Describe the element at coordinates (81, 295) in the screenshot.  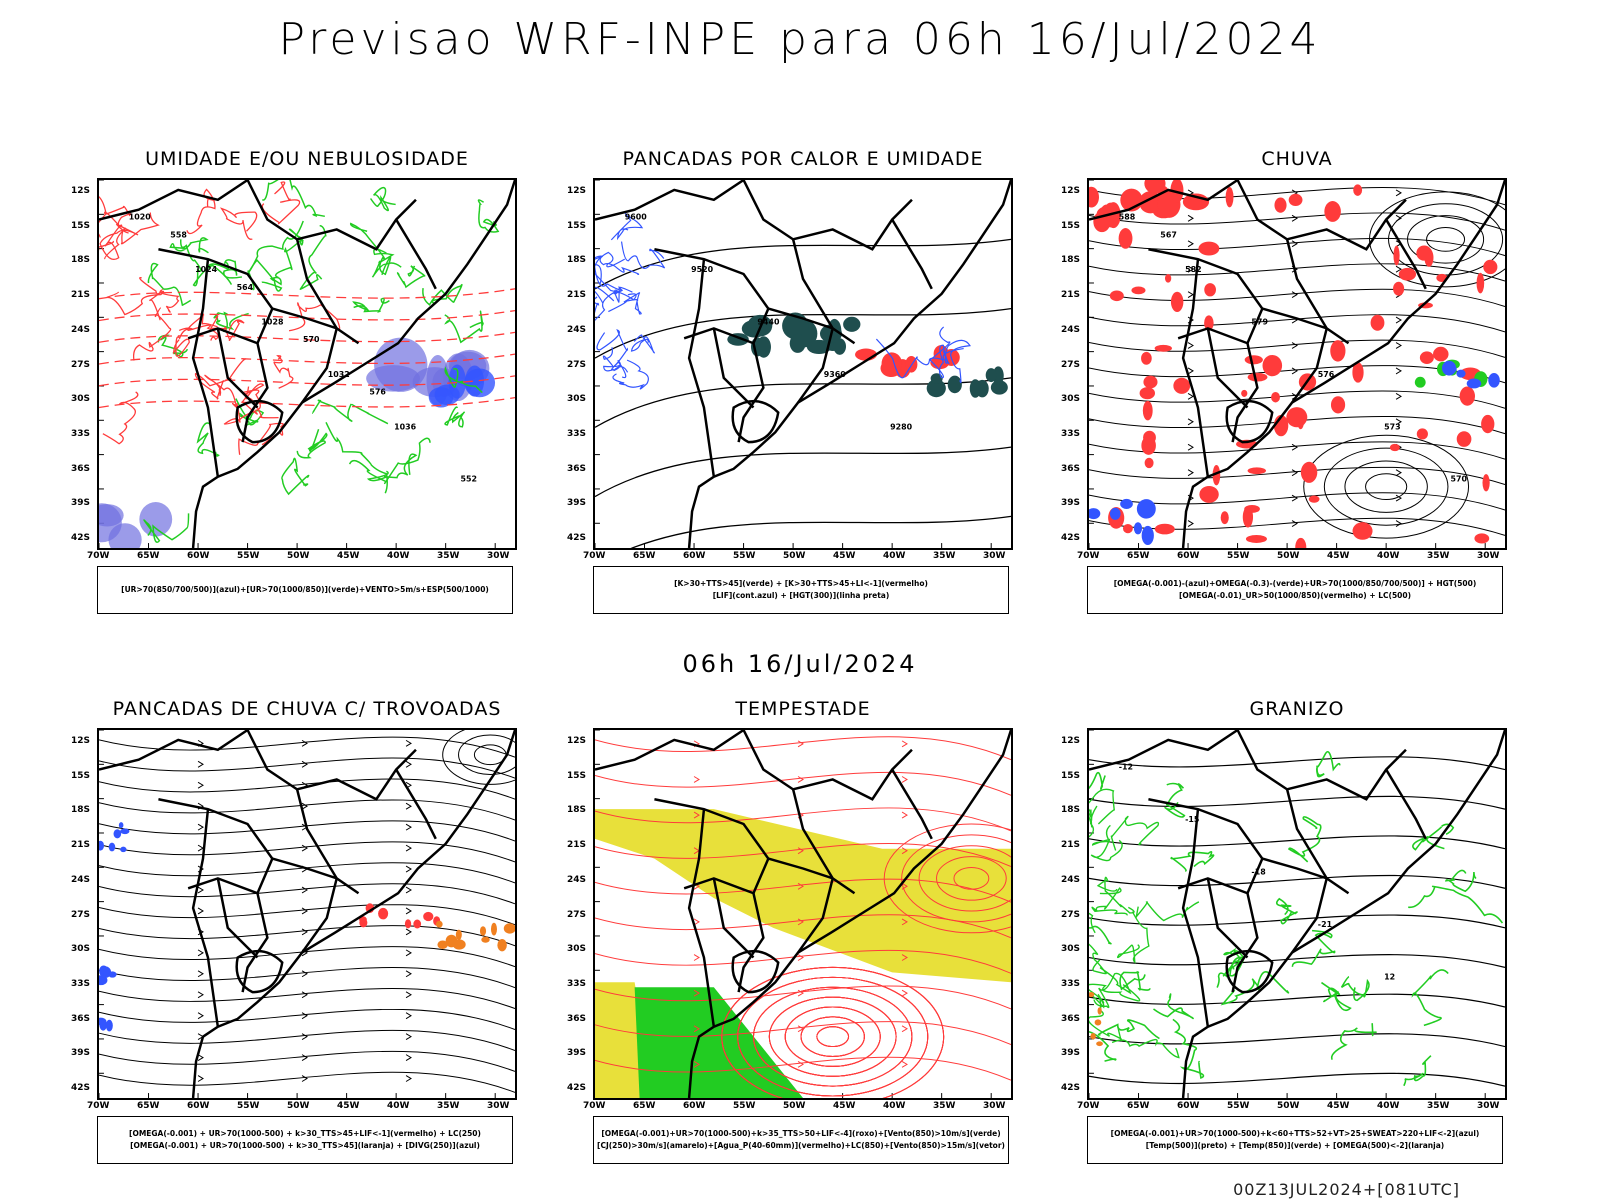
I see `lat-tick: 21S` at that location.